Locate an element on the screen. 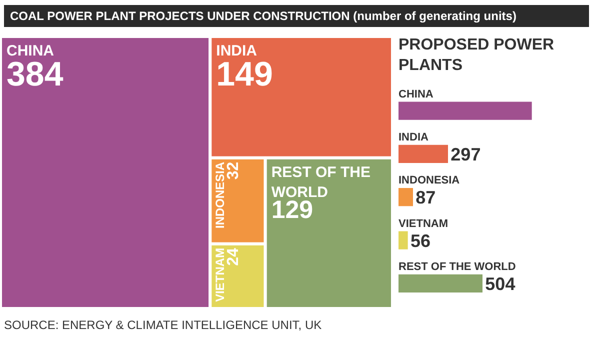  y-tick-label: VIETNAM is located at coordinates (423, 224).